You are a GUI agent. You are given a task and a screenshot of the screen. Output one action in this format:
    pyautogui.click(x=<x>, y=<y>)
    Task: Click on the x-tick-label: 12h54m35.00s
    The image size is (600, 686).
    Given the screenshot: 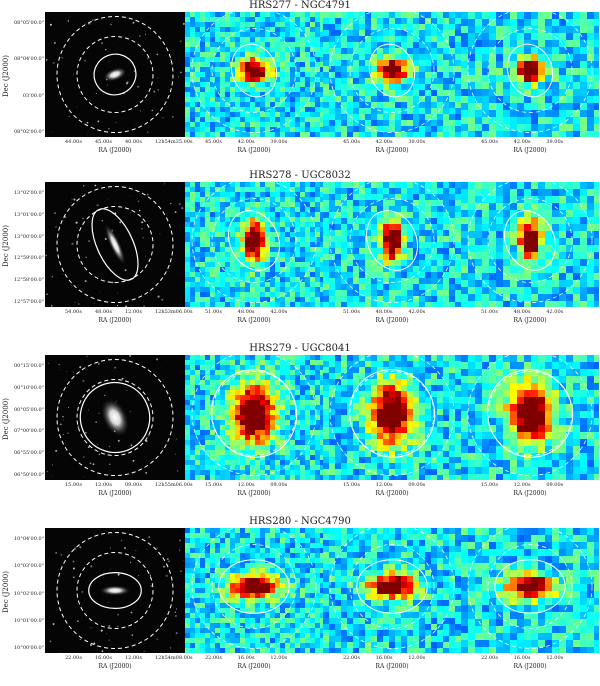 What is the action you would take?
    pyautogui.click(x=174, y=142)
    